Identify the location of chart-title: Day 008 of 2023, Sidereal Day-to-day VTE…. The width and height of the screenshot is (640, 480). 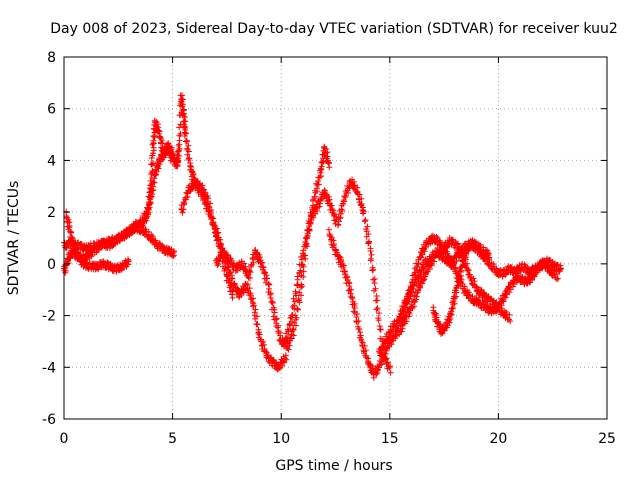
(334, 29).